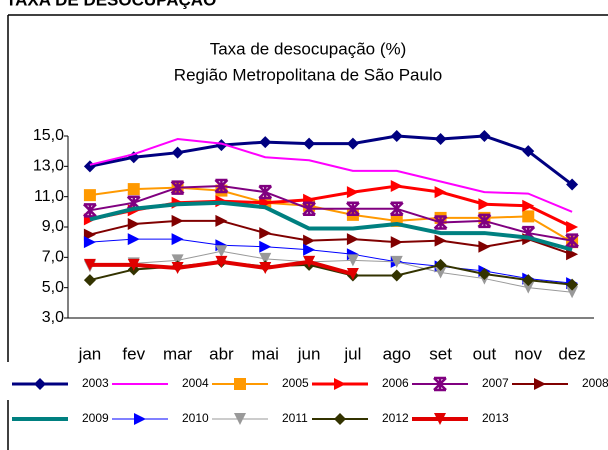 The height and width of the screenshot is (450, 608). I want to click on chart-subtitle: Região Metropolitana de São Paulo, so click(308, 74).